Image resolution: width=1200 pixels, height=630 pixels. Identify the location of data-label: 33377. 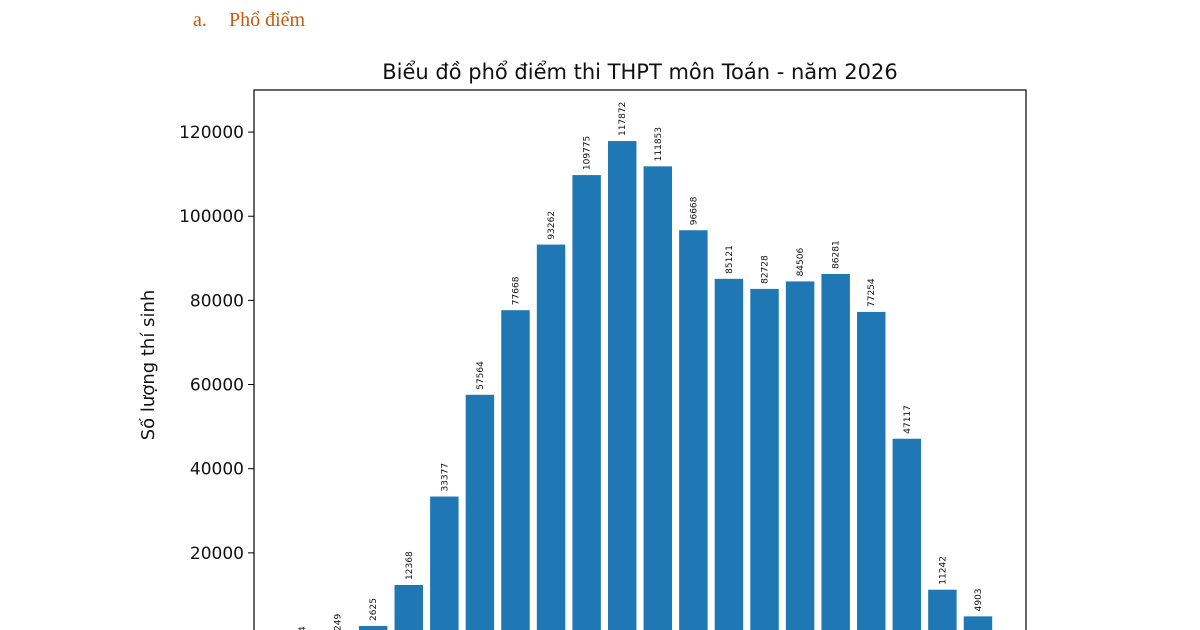
(445, 477).